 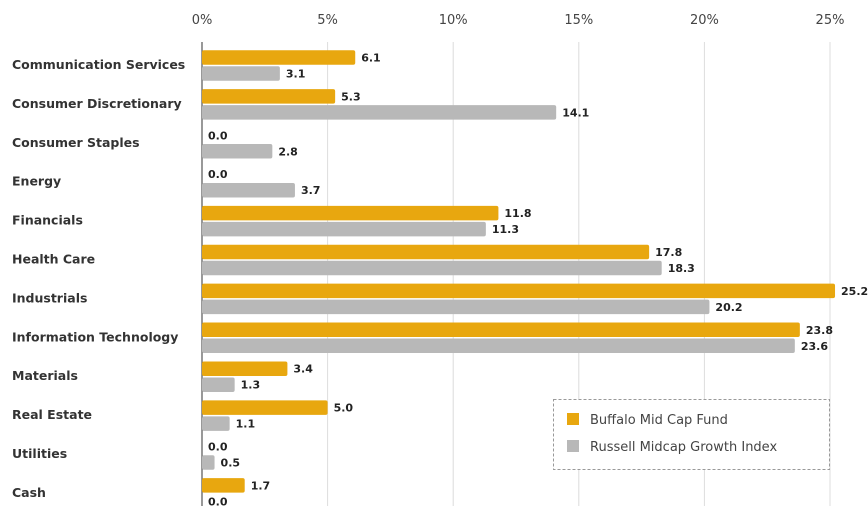 I want to click on value-label-fund-real-estate: 5.0, so click(x=344, y=408).